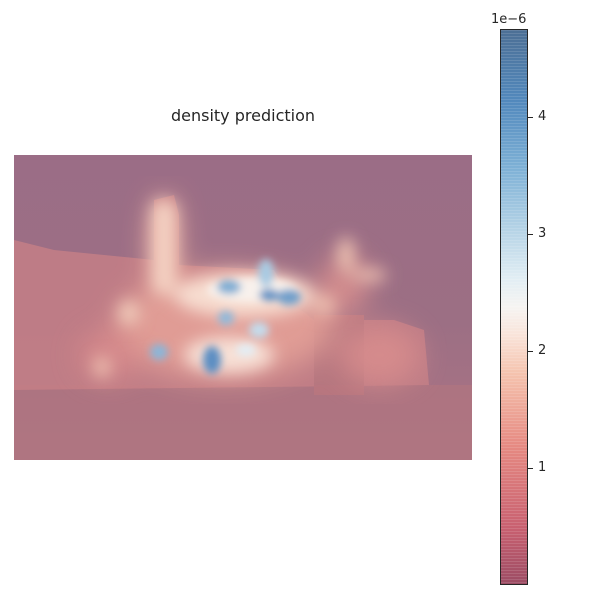  Describe the element at coordinates (542, 467) in the screenshot. I see `colorbar-tick-label: 1` at that location.